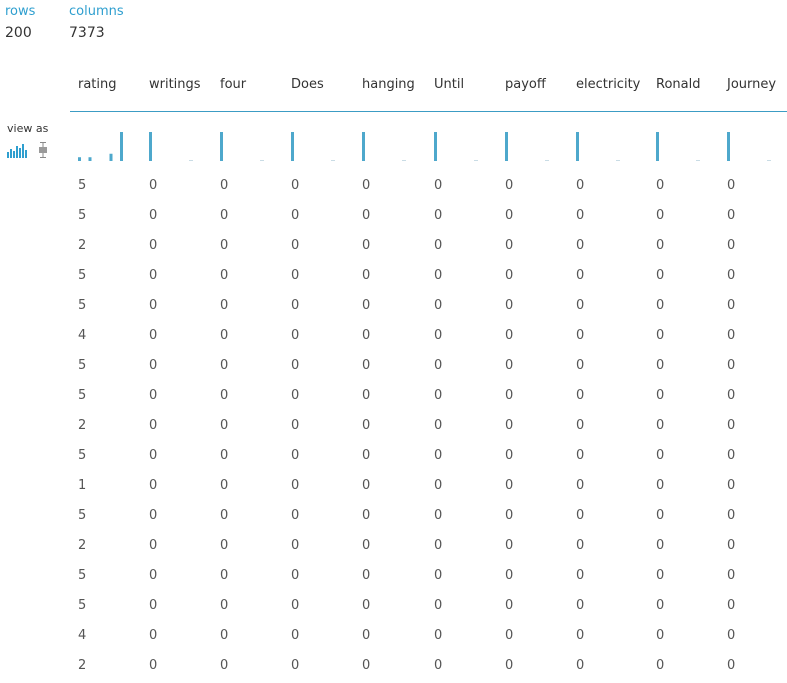  What do you see at coordinates (20, 11) in the screenshot?
I see `rows-label: rows` at bounding box center [20, 11].